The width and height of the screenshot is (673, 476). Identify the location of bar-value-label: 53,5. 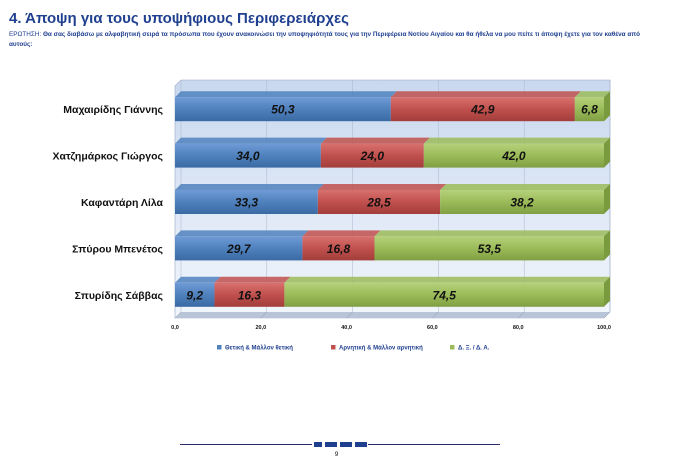
(490, 249).